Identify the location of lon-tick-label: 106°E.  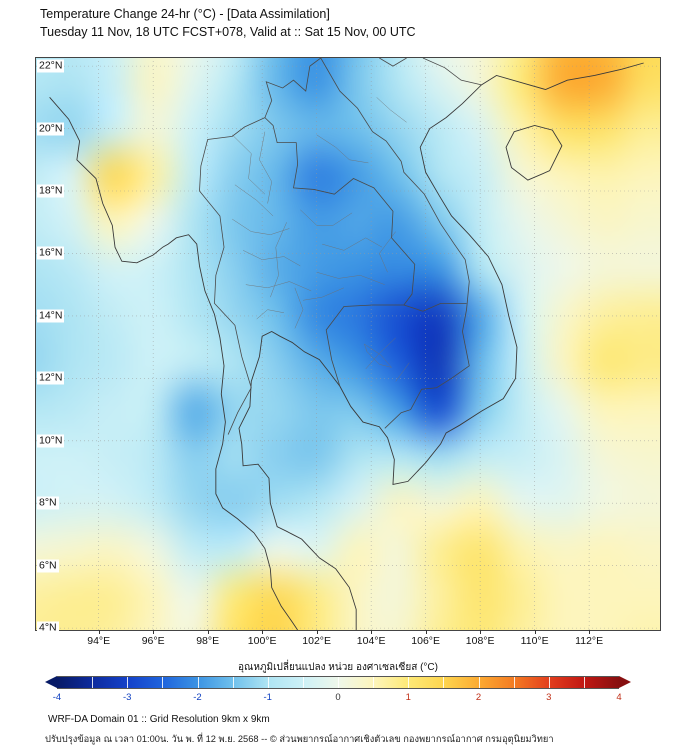
(426, 641).